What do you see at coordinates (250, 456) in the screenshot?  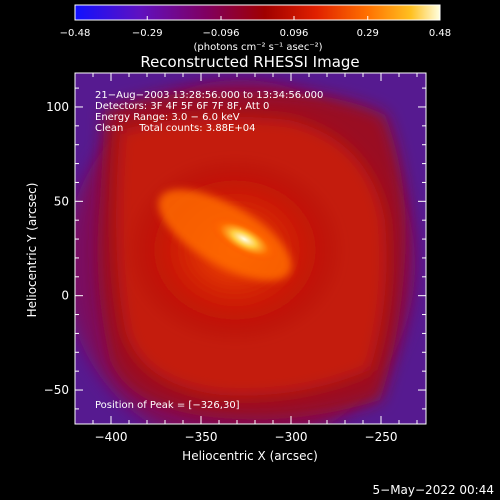 I see `x-axis-label: Heliocentric X (arcsec)` at bounding box center [250, 456].